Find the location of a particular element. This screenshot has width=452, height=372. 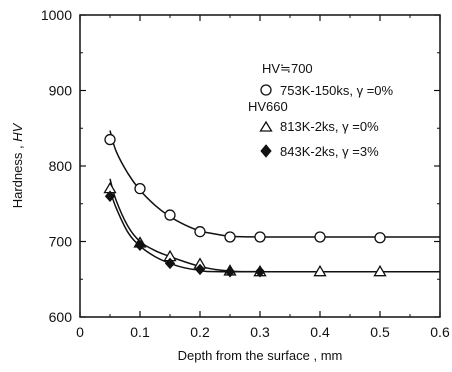

legend-heading-hv660: HV660 is located at coordinates (268, 106).